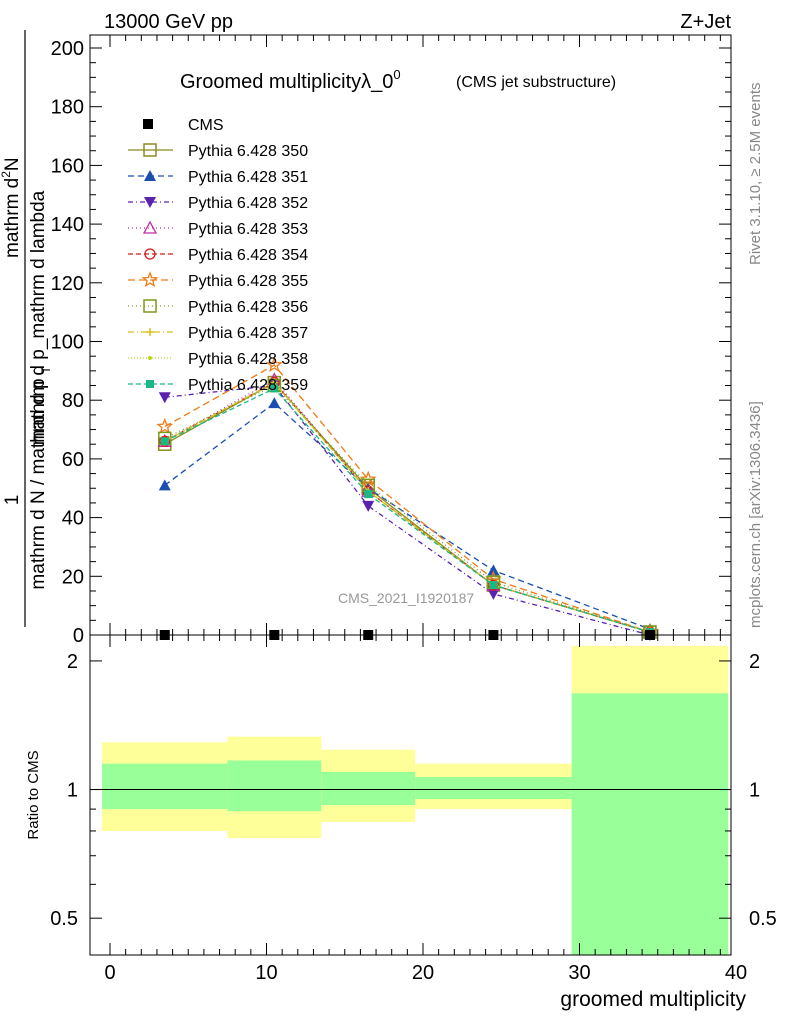  What do you see at coordinates (38, 317) in the screenshot?
I see `ylabel-denominator: mathrm d p_mathrm d lambda` at bounding box center [38, 317].